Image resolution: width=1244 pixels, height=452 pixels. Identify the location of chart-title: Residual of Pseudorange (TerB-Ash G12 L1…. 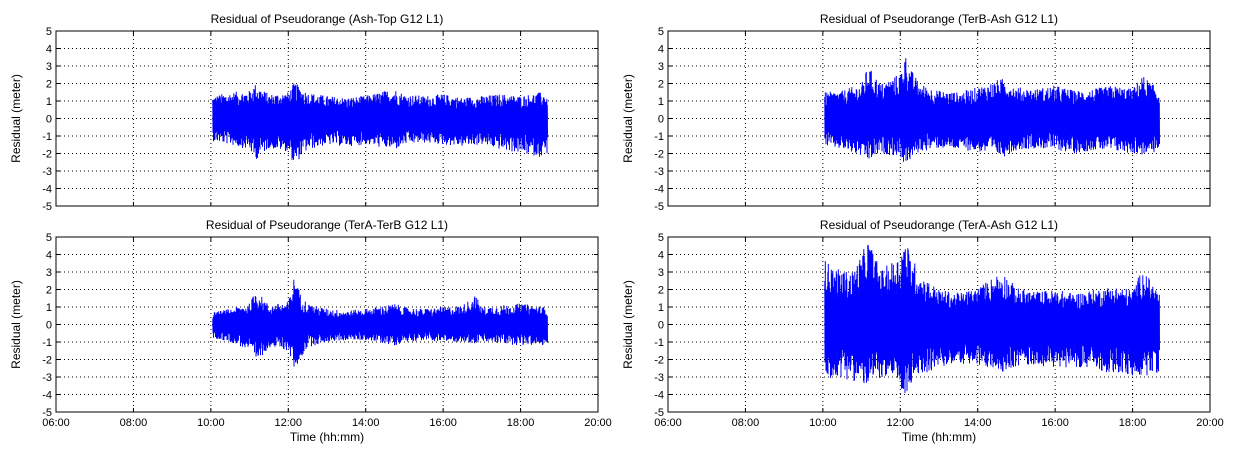
(939, 19).